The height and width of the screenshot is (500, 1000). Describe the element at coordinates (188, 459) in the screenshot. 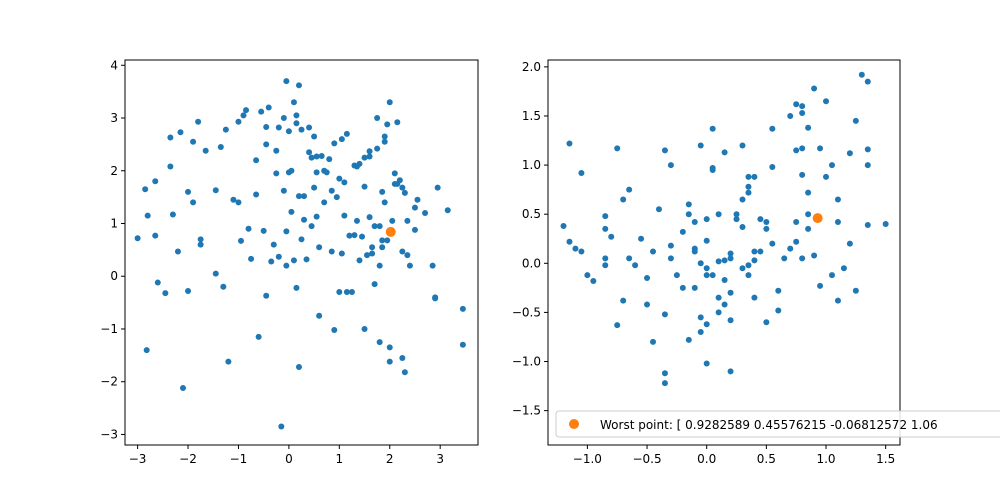

I see `x-tick-label: −2` at that location.